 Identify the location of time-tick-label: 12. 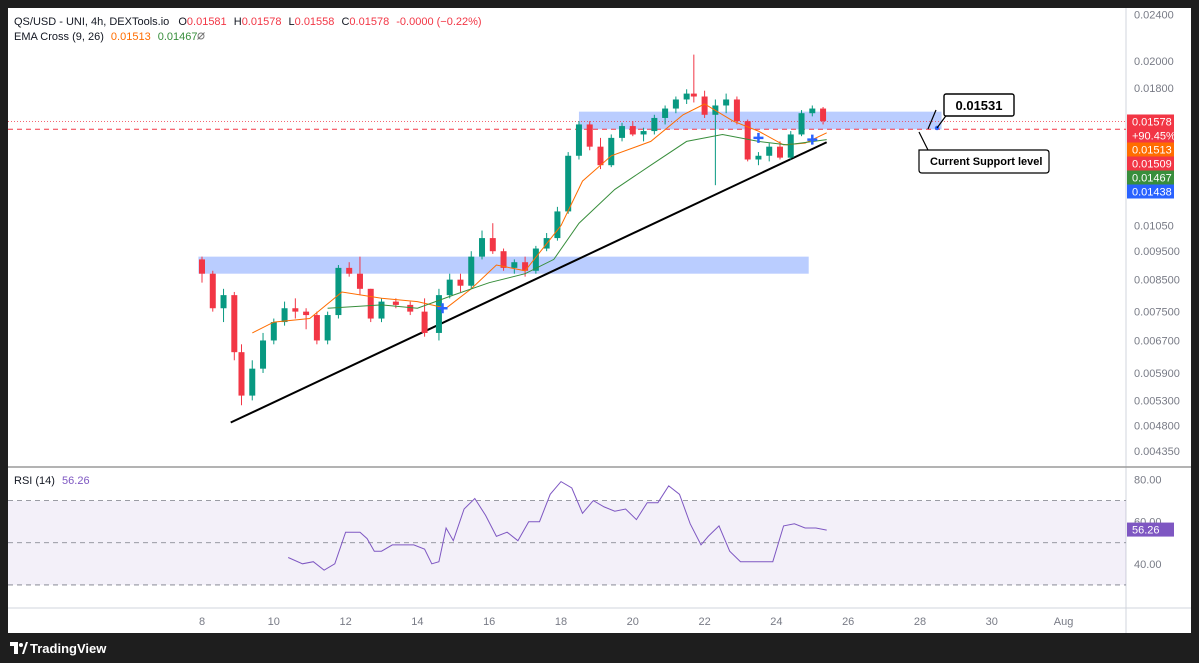
(345, 622).